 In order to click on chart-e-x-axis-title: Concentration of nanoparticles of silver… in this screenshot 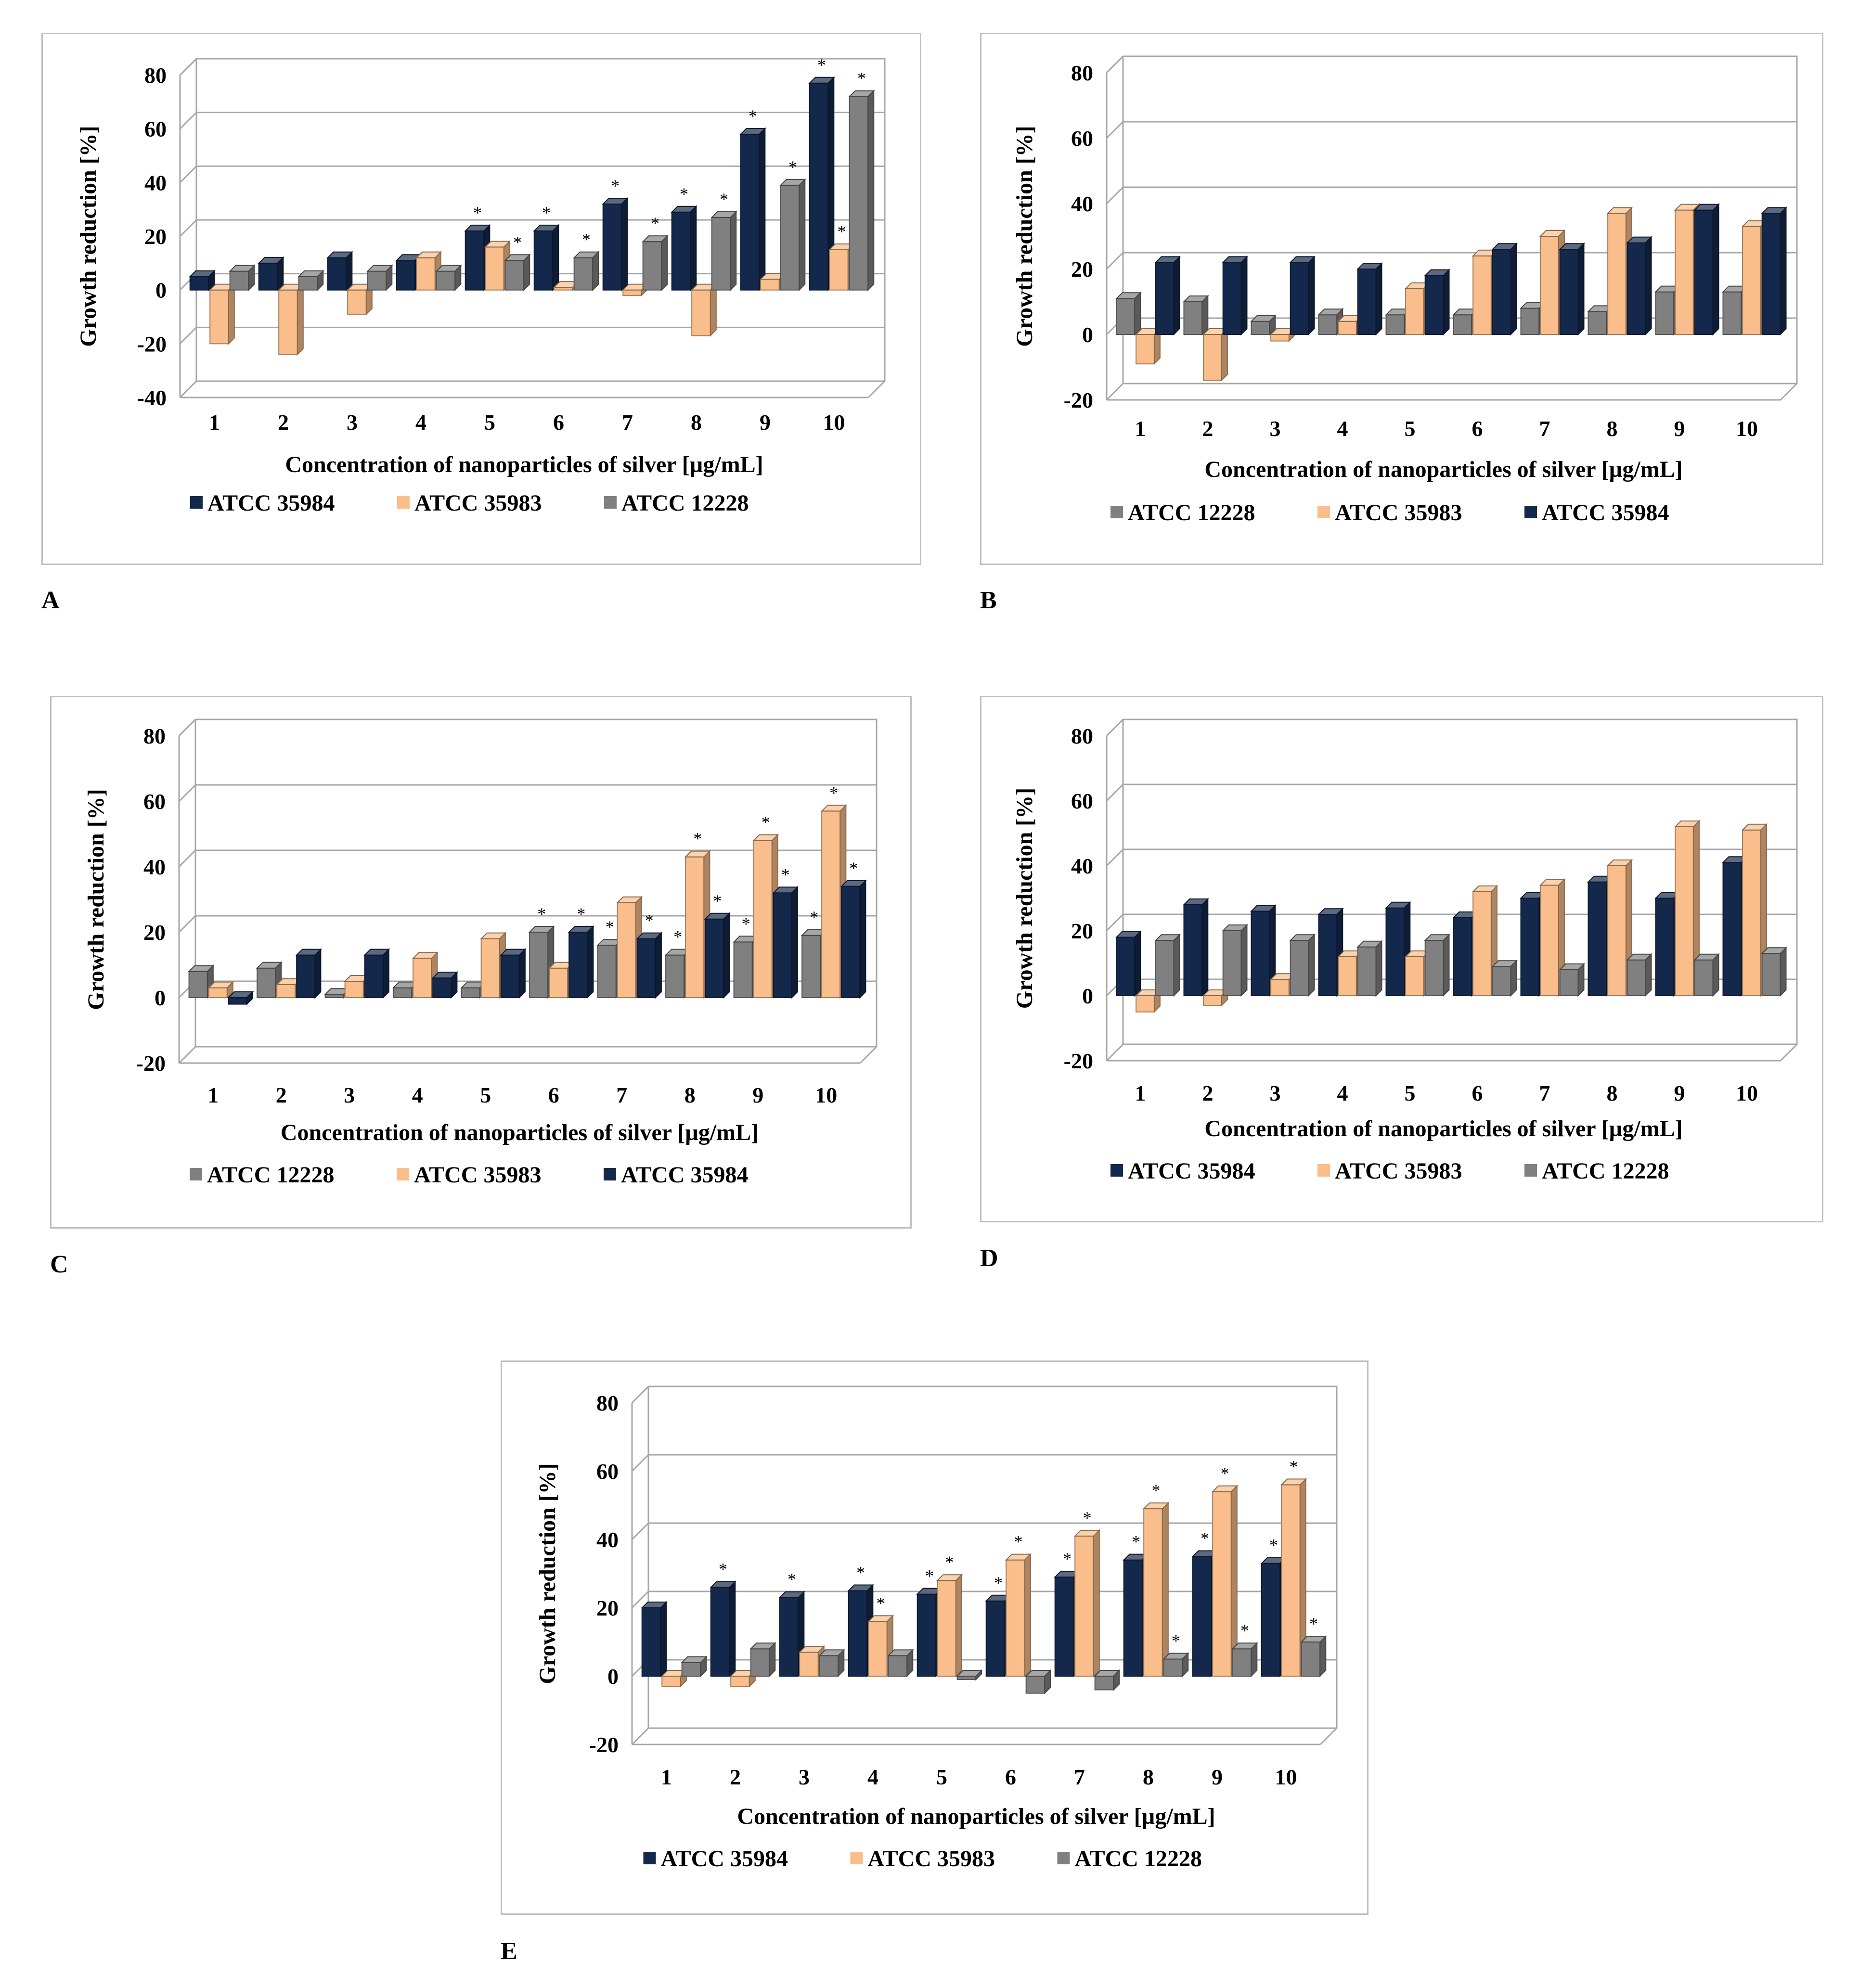, I will do `click(976, 1816)`.